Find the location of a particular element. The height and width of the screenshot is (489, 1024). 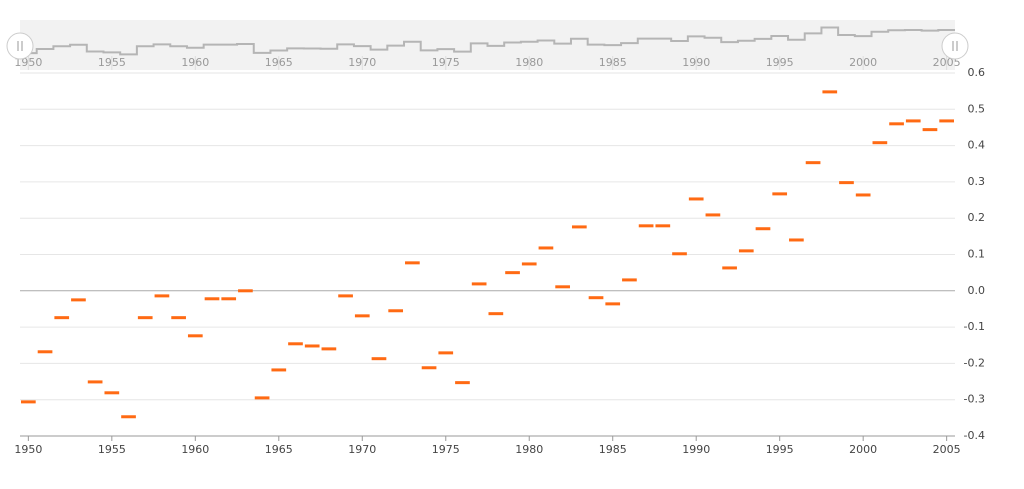

x-tick-label: 1995 is located at coordinates (780, 449).